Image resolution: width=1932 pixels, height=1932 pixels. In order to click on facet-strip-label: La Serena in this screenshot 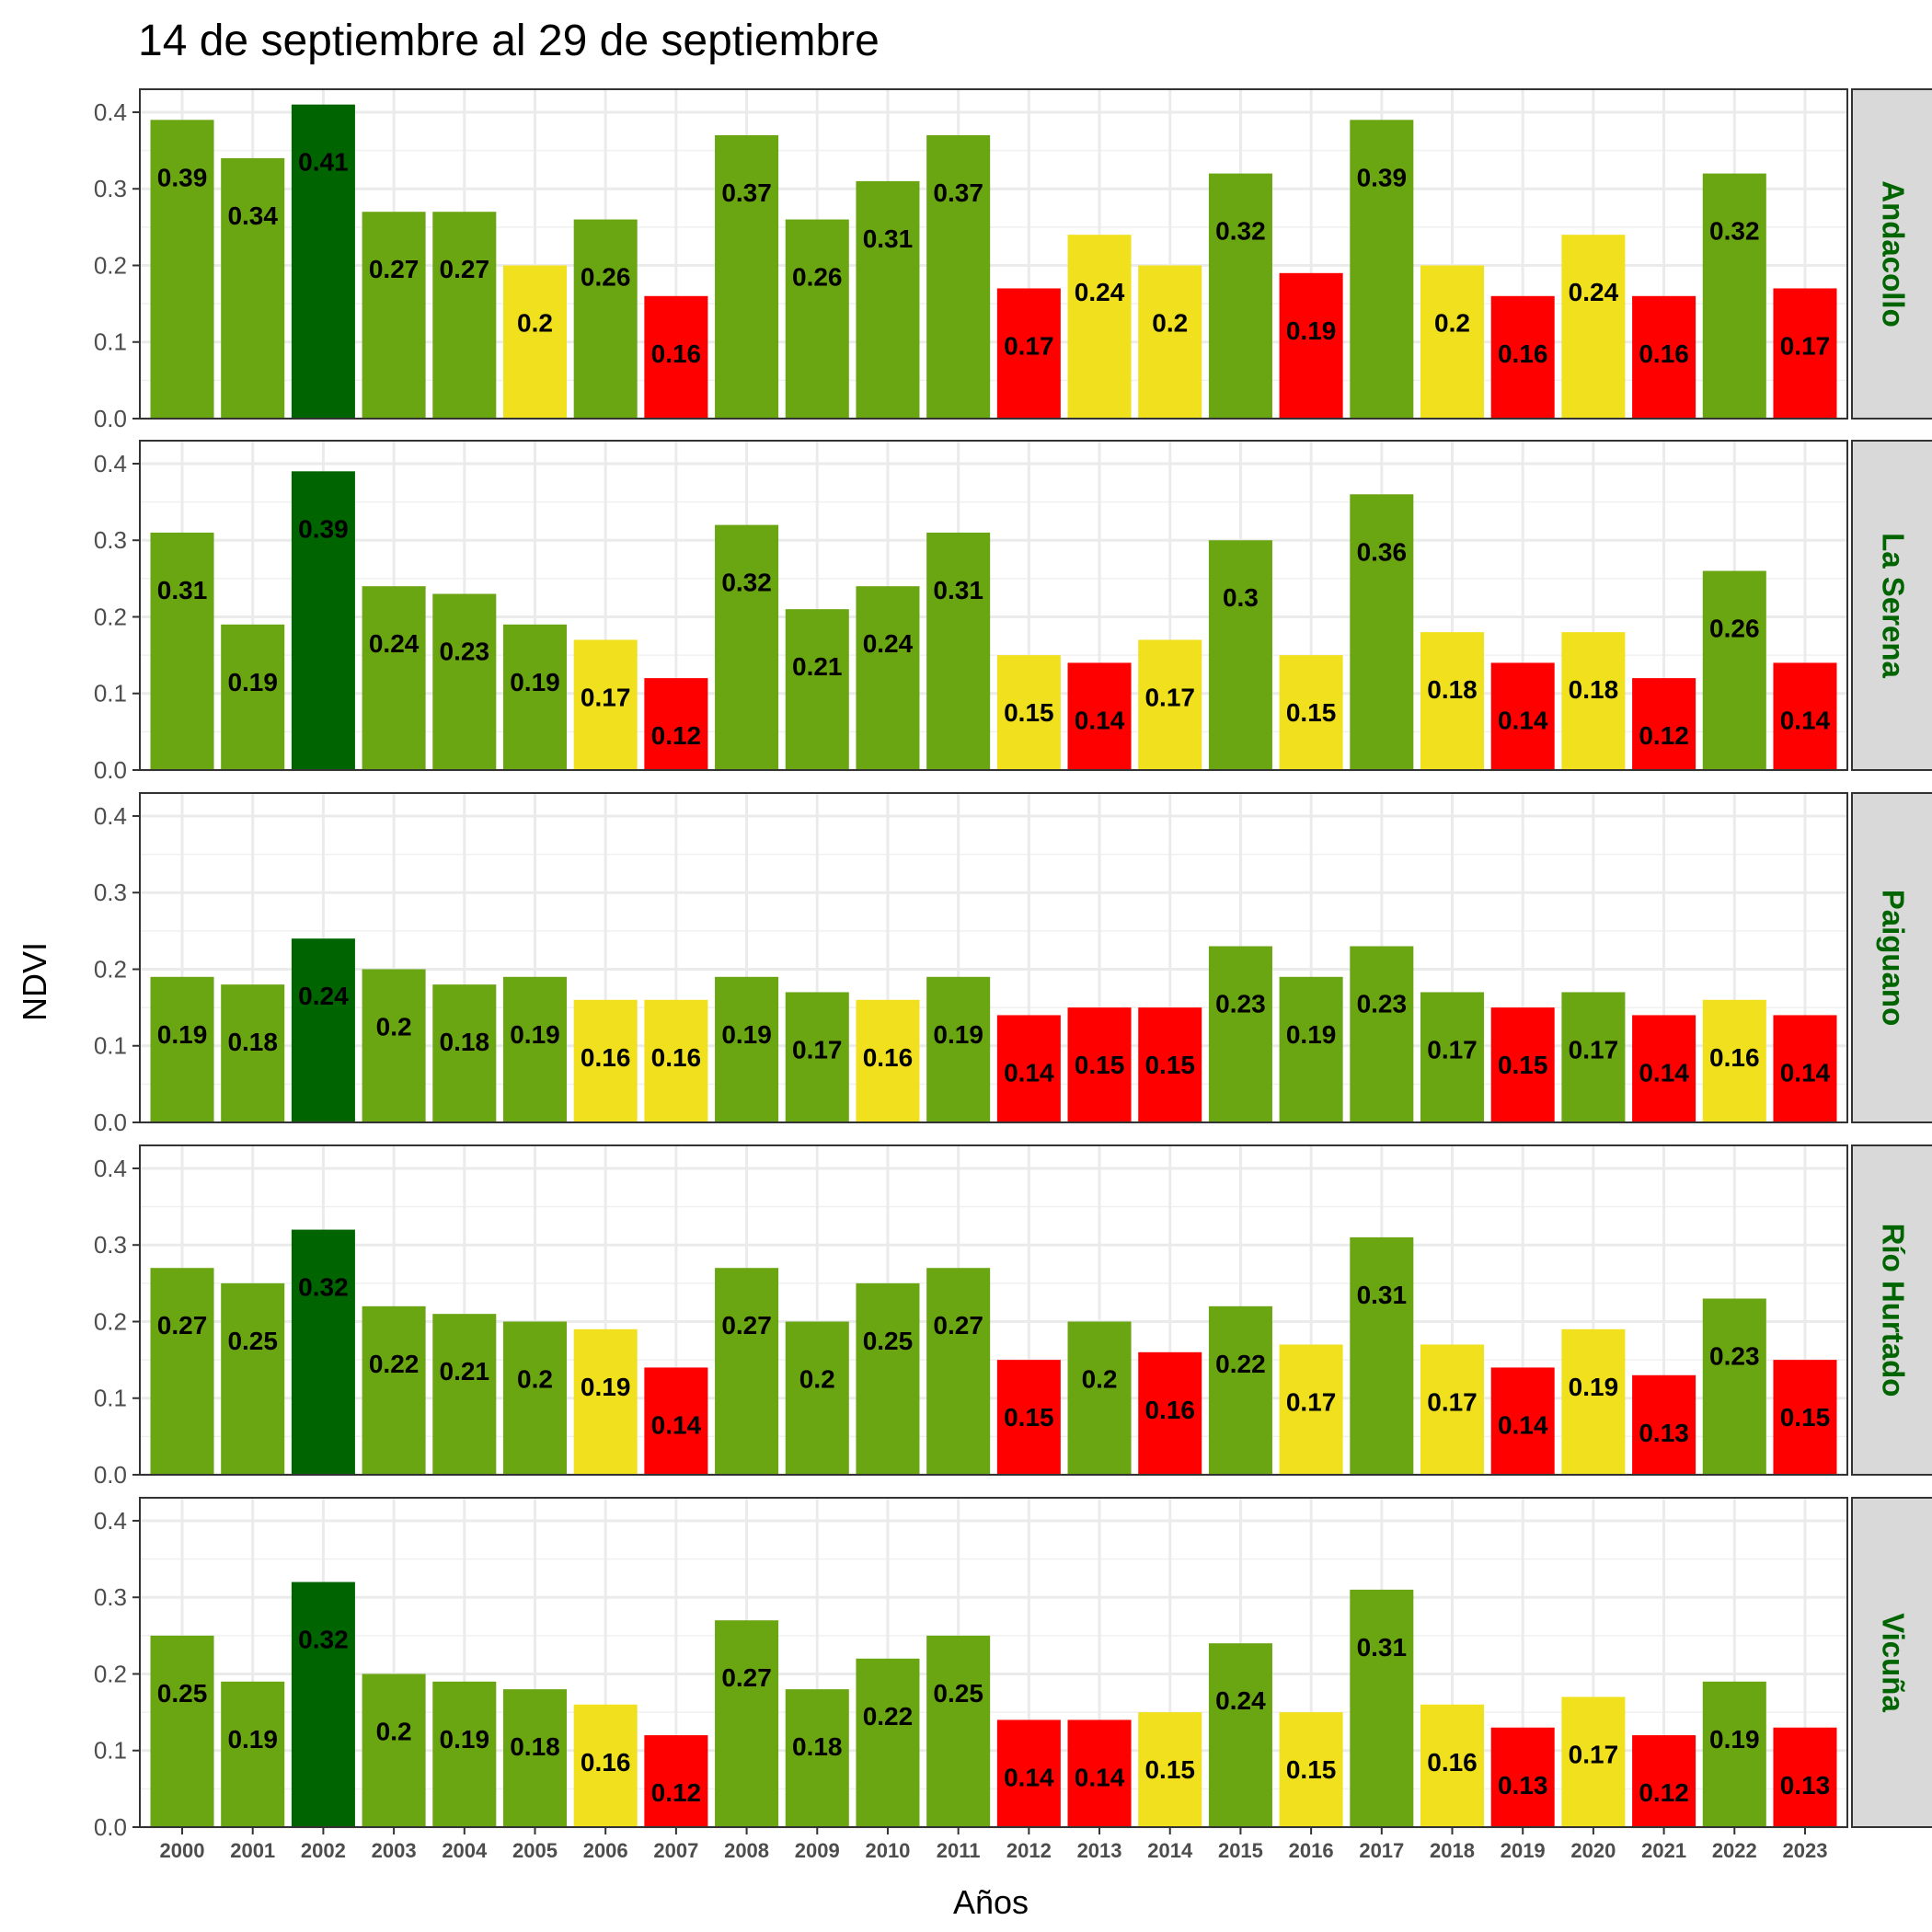, I will do `click(1894, 605)`.